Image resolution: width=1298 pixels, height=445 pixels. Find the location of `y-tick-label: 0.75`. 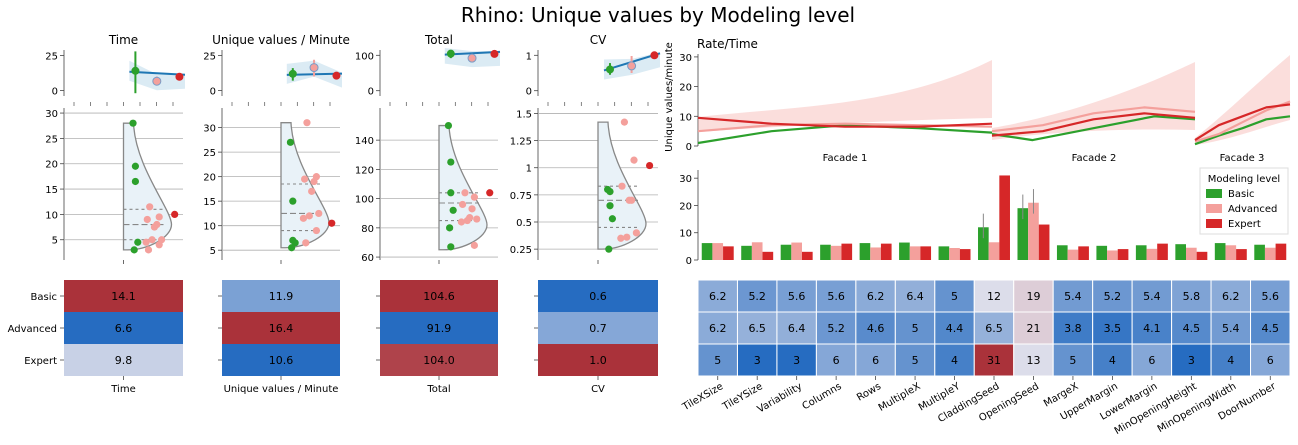

y-tick-label: 0.75 is located at coordinates (521, 196).